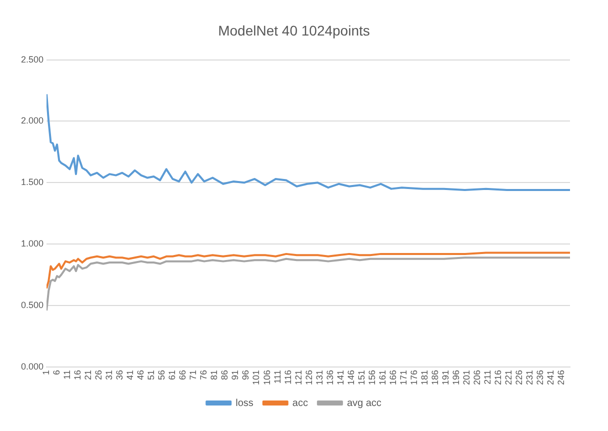 The width and height of the screenshot is (608, 431). What do you see at coordinates (130, 375) in the screenshot?
I see `x-tick-label: 41` at bounding box center [130, 375].